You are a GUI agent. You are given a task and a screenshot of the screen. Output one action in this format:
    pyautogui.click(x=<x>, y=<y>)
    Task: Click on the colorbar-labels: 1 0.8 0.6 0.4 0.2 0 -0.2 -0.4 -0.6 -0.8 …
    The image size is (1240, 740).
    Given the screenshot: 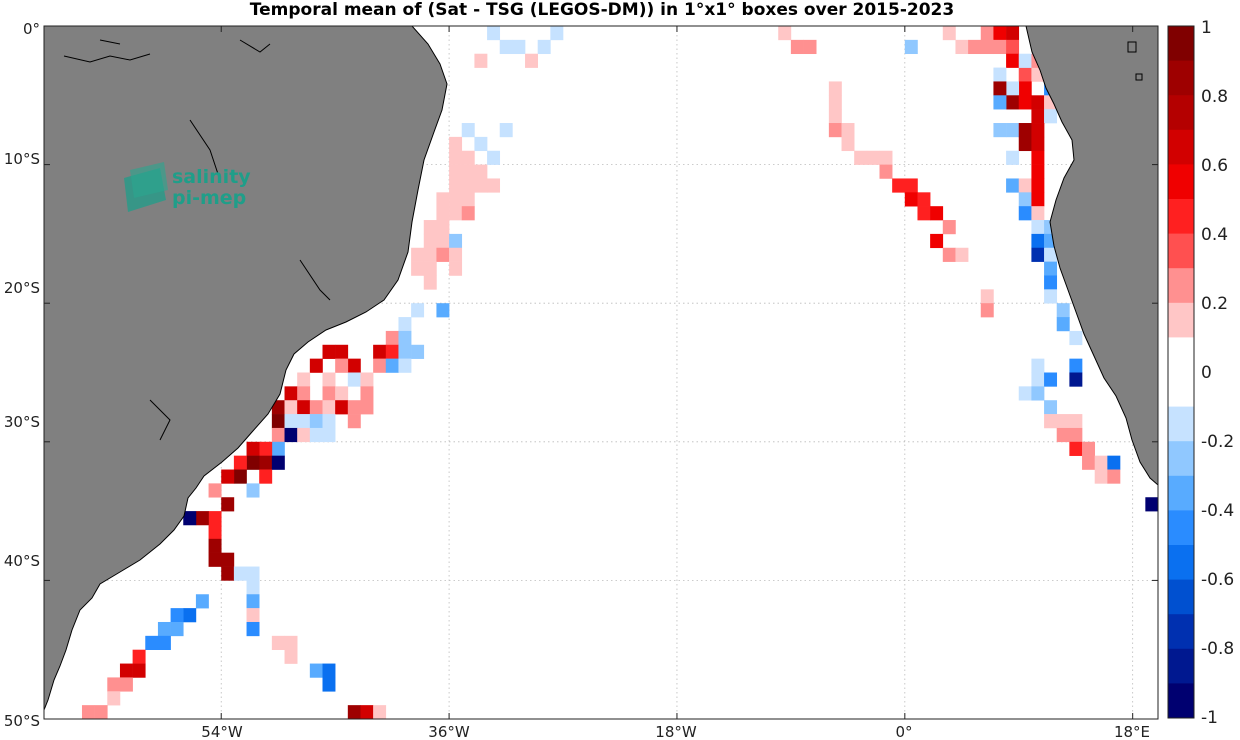 What is the action you would take?
    pyautogui.click(x=1217, y=373)
    